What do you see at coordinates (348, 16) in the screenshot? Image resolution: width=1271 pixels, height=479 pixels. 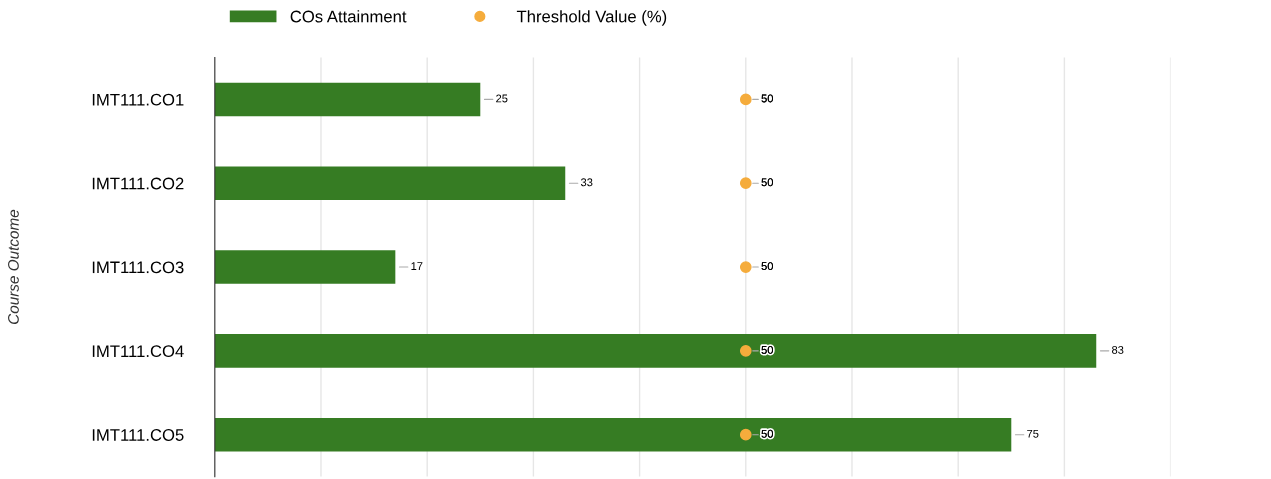 I see `legend-label: COs Attainment` at bounding box center [348, 16].